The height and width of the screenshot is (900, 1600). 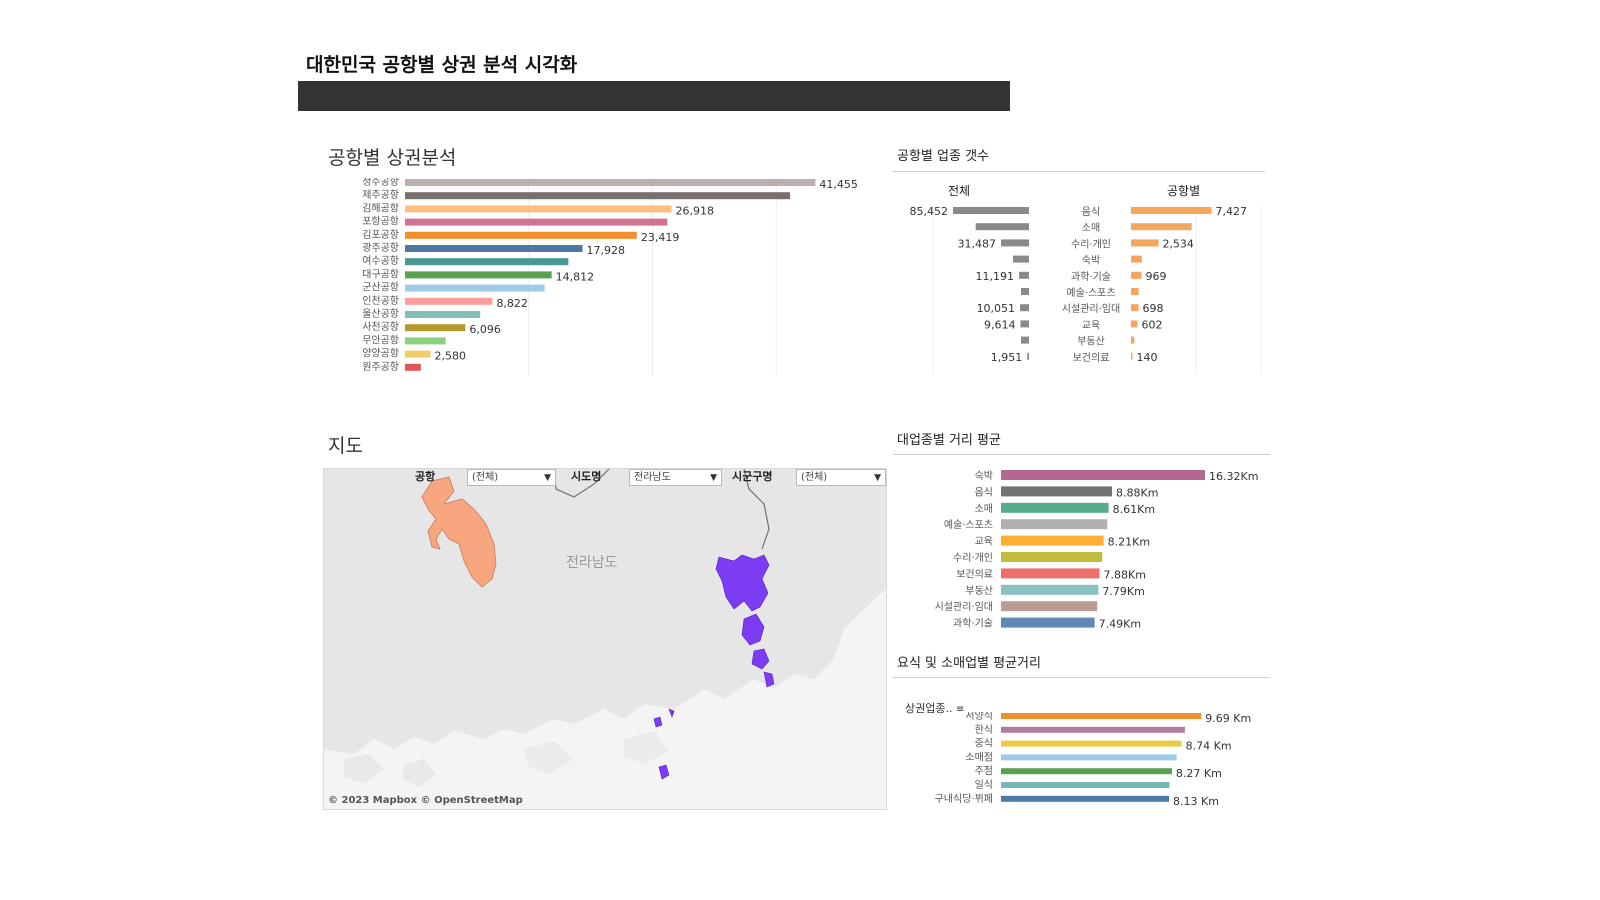 I want to click on filter-sigungu-label: 시군구명, so click(x=752, y=476).